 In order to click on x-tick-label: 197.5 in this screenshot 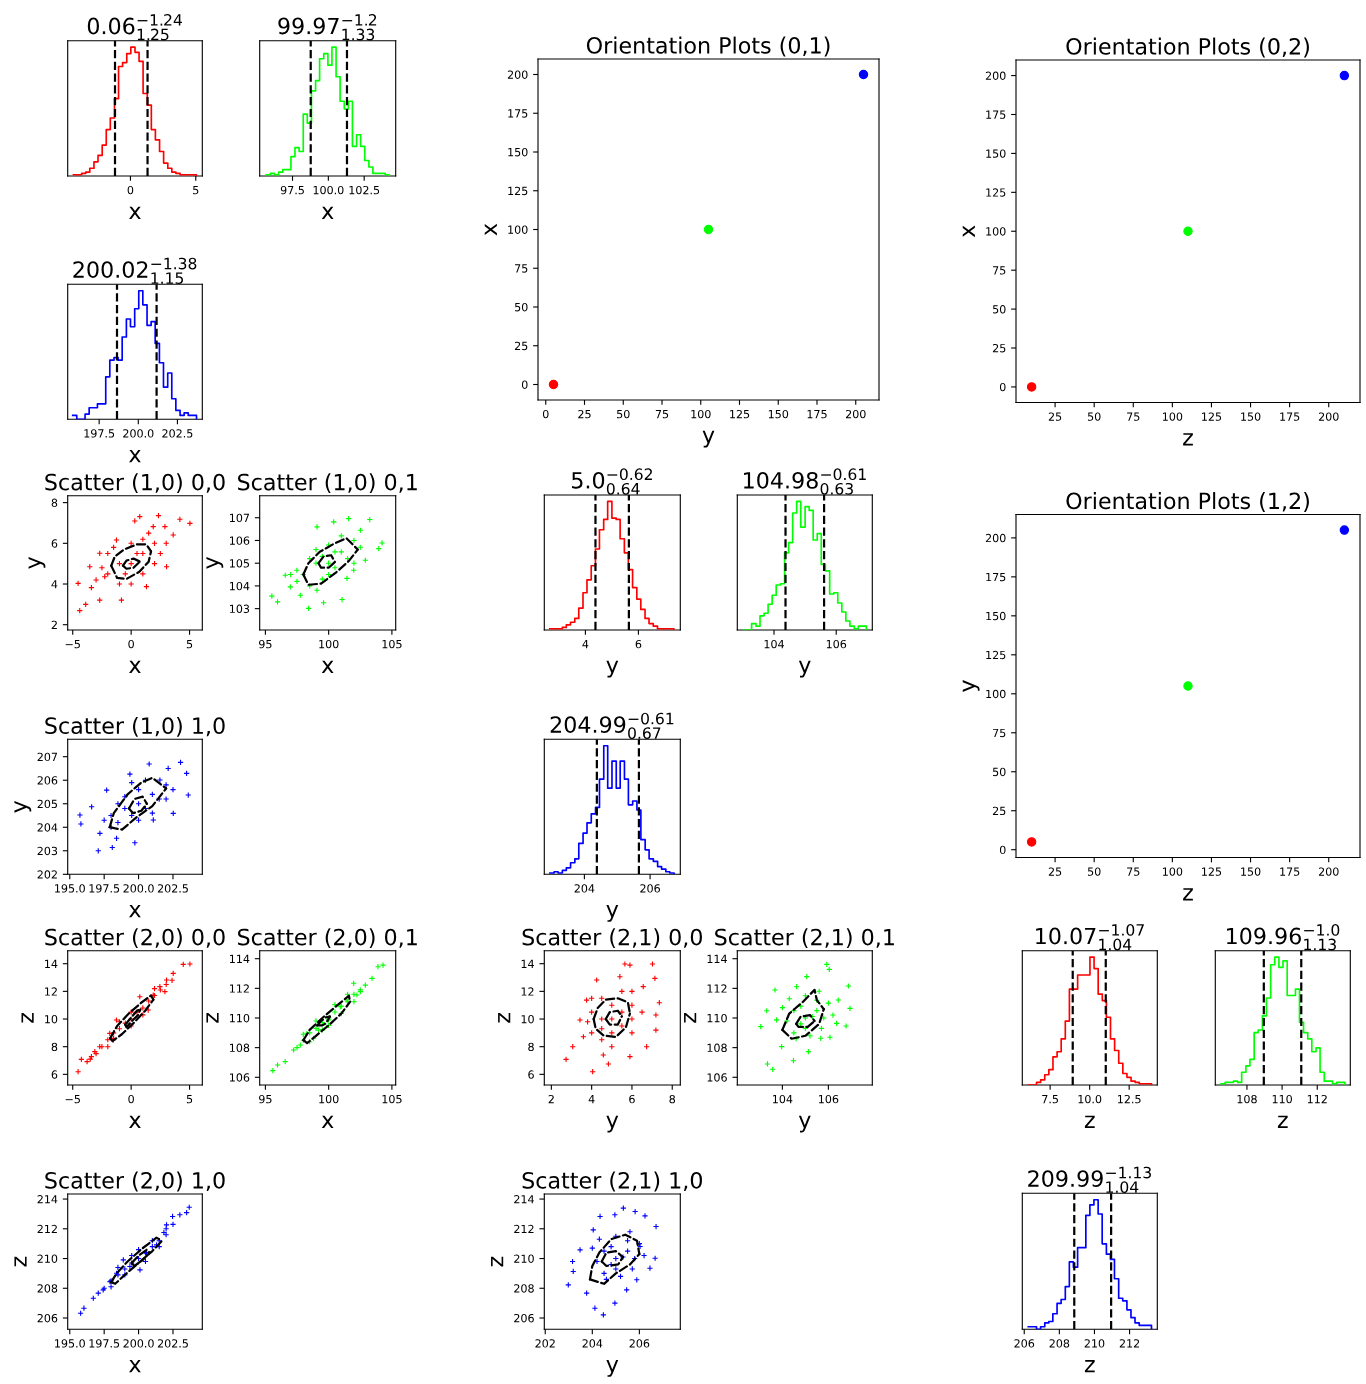, I will do `click(99, 433)`.